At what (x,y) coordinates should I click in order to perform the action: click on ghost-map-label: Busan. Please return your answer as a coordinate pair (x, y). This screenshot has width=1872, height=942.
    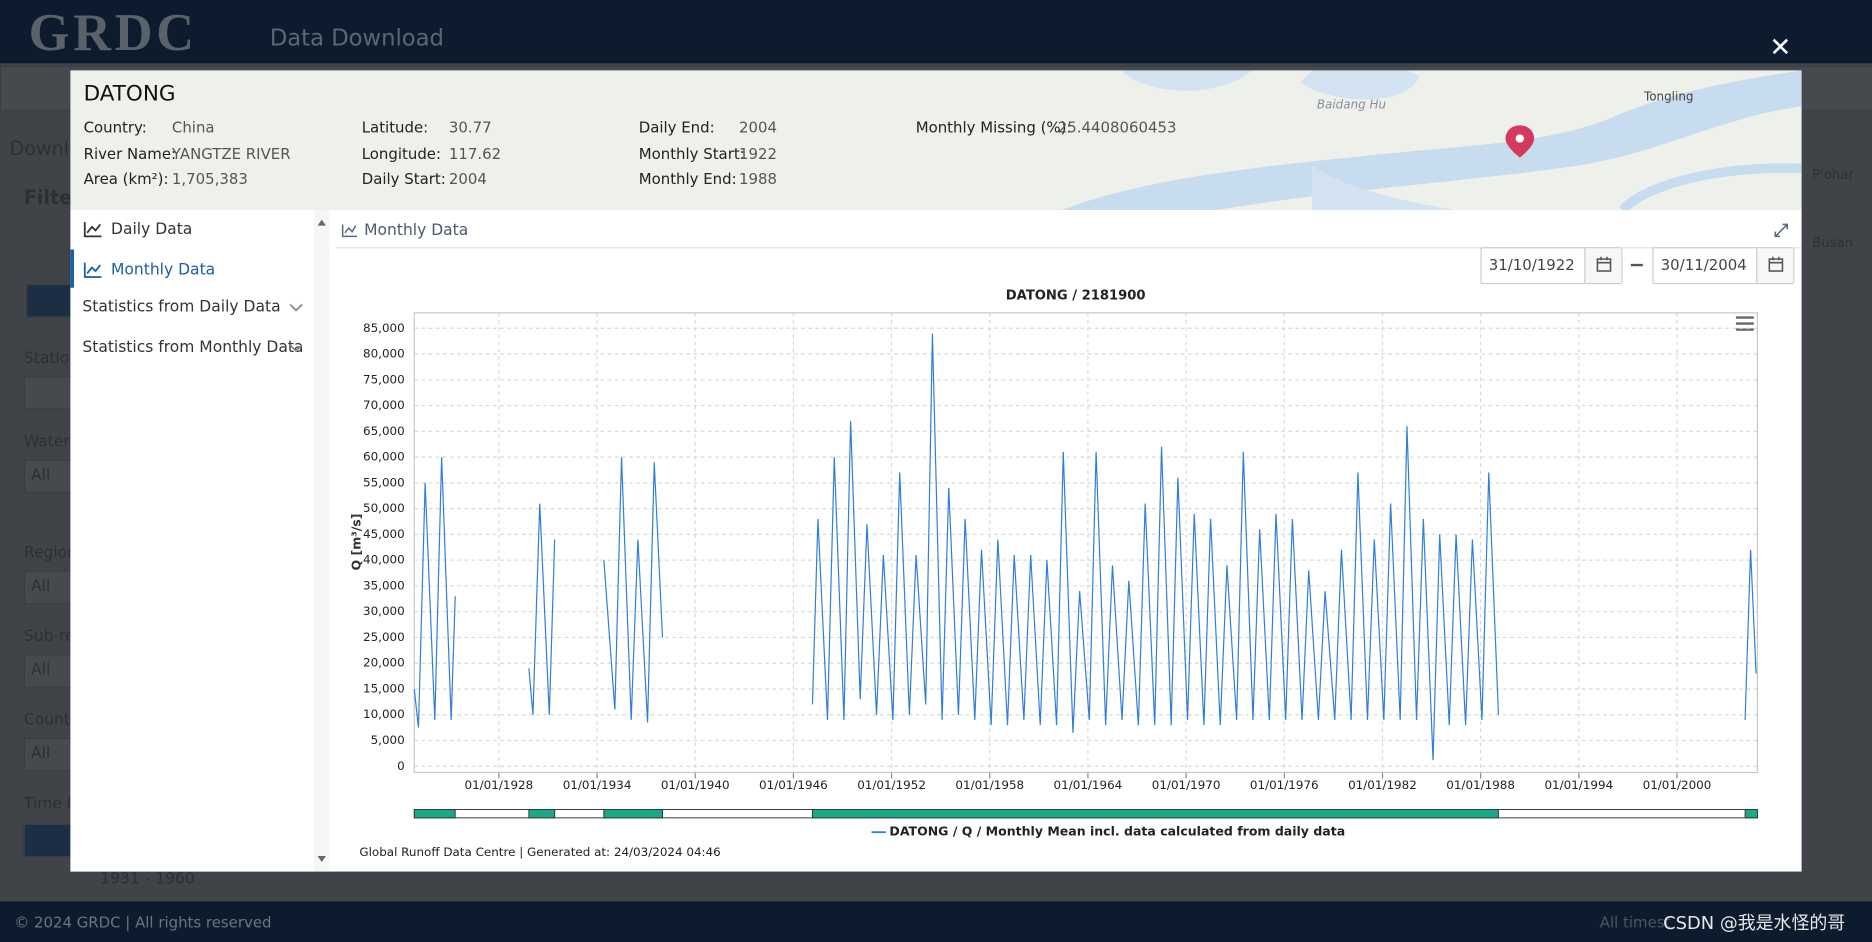
    Looking at the image, I should click on (1832, 243).